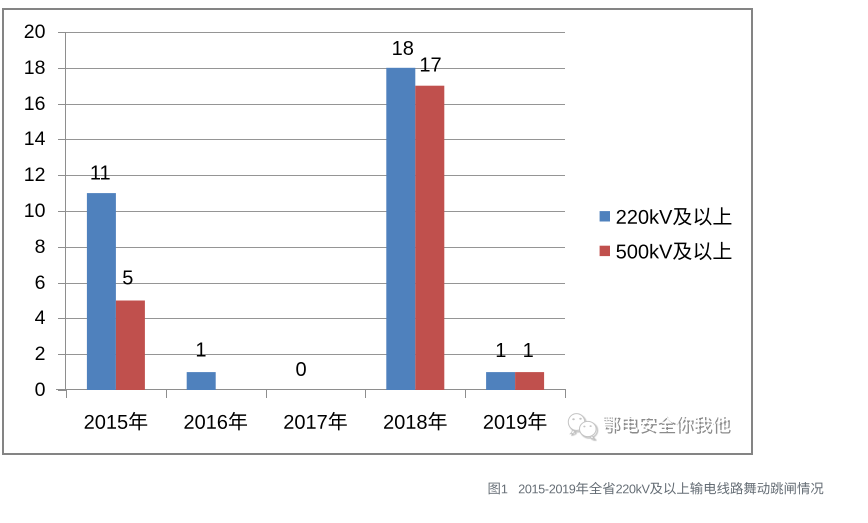 The width and height of the screenshot is (868, 523). Describe the element at coordinates (35, 139) in the screenshot. I see `svg-text: 14` at that location.